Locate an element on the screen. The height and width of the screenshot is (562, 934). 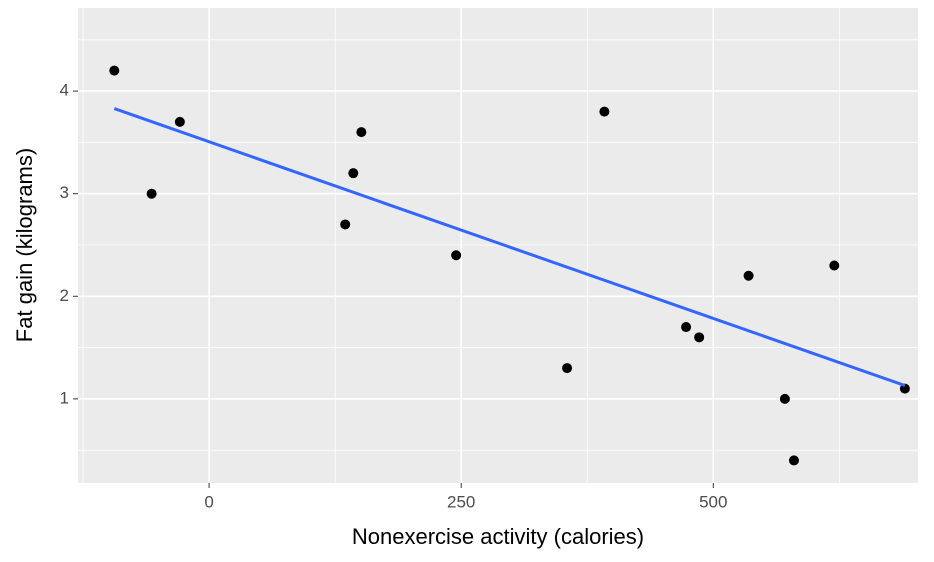
y-tick-label: 1 is located at coordinates (64, 397).